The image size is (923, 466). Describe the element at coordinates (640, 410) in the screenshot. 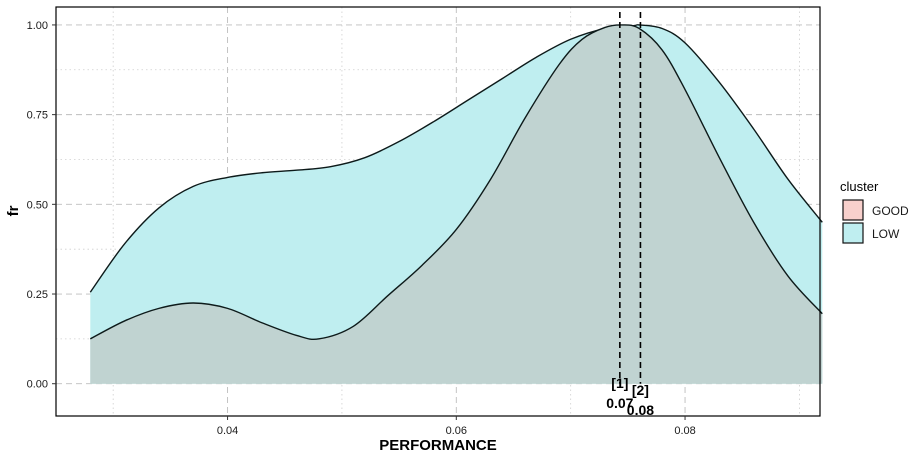

I see `vline-value-2: 0.08` at that location.